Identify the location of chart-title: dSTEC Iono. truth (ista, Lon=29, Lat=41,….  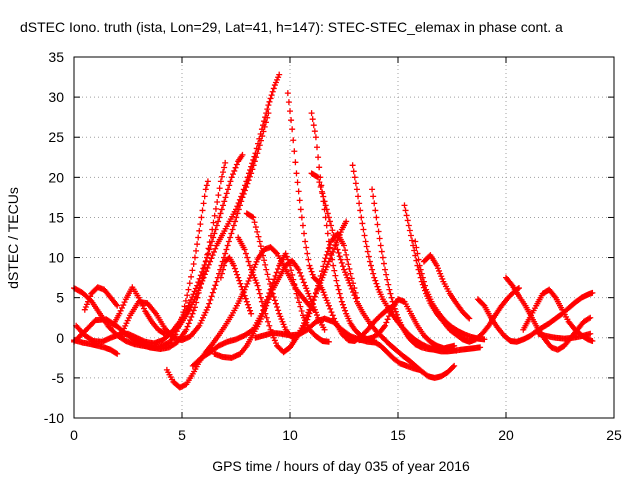
(291, 27).